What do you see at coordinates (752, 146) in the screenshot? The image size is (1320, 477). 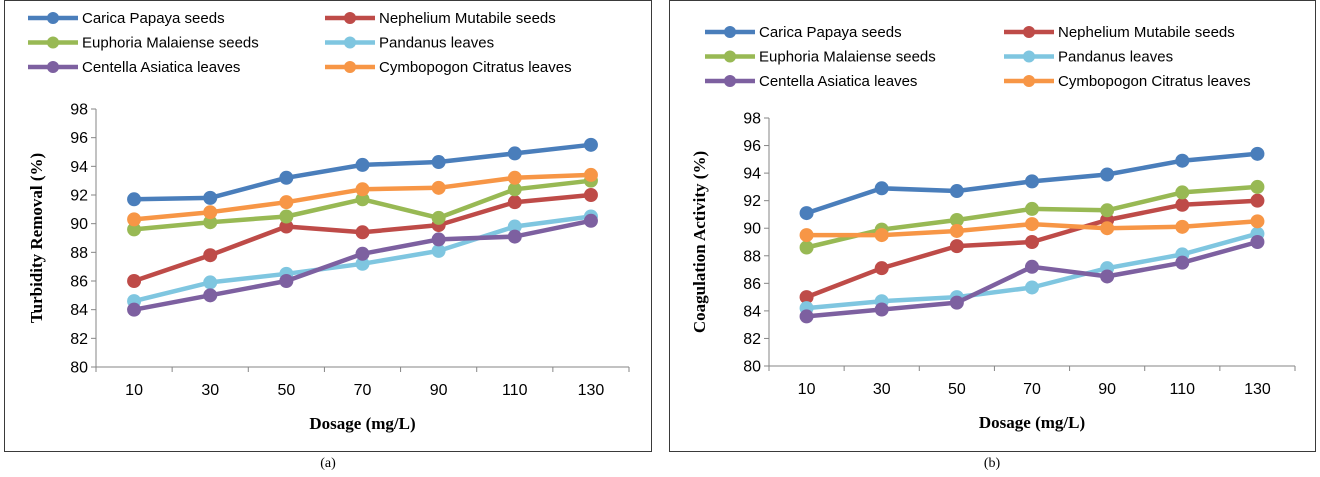 I see `b-y-tick-label-8: 96` at bounding box center [752, 146].